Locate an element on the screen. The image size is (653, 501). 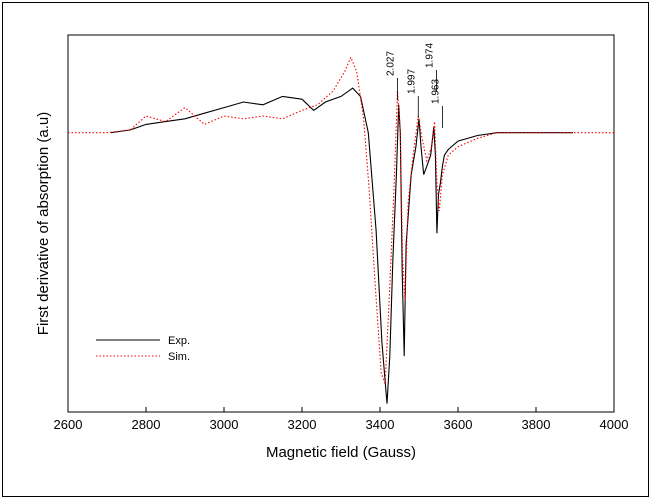
x-tick-label: 3400 is located at coordinates (380, 424).